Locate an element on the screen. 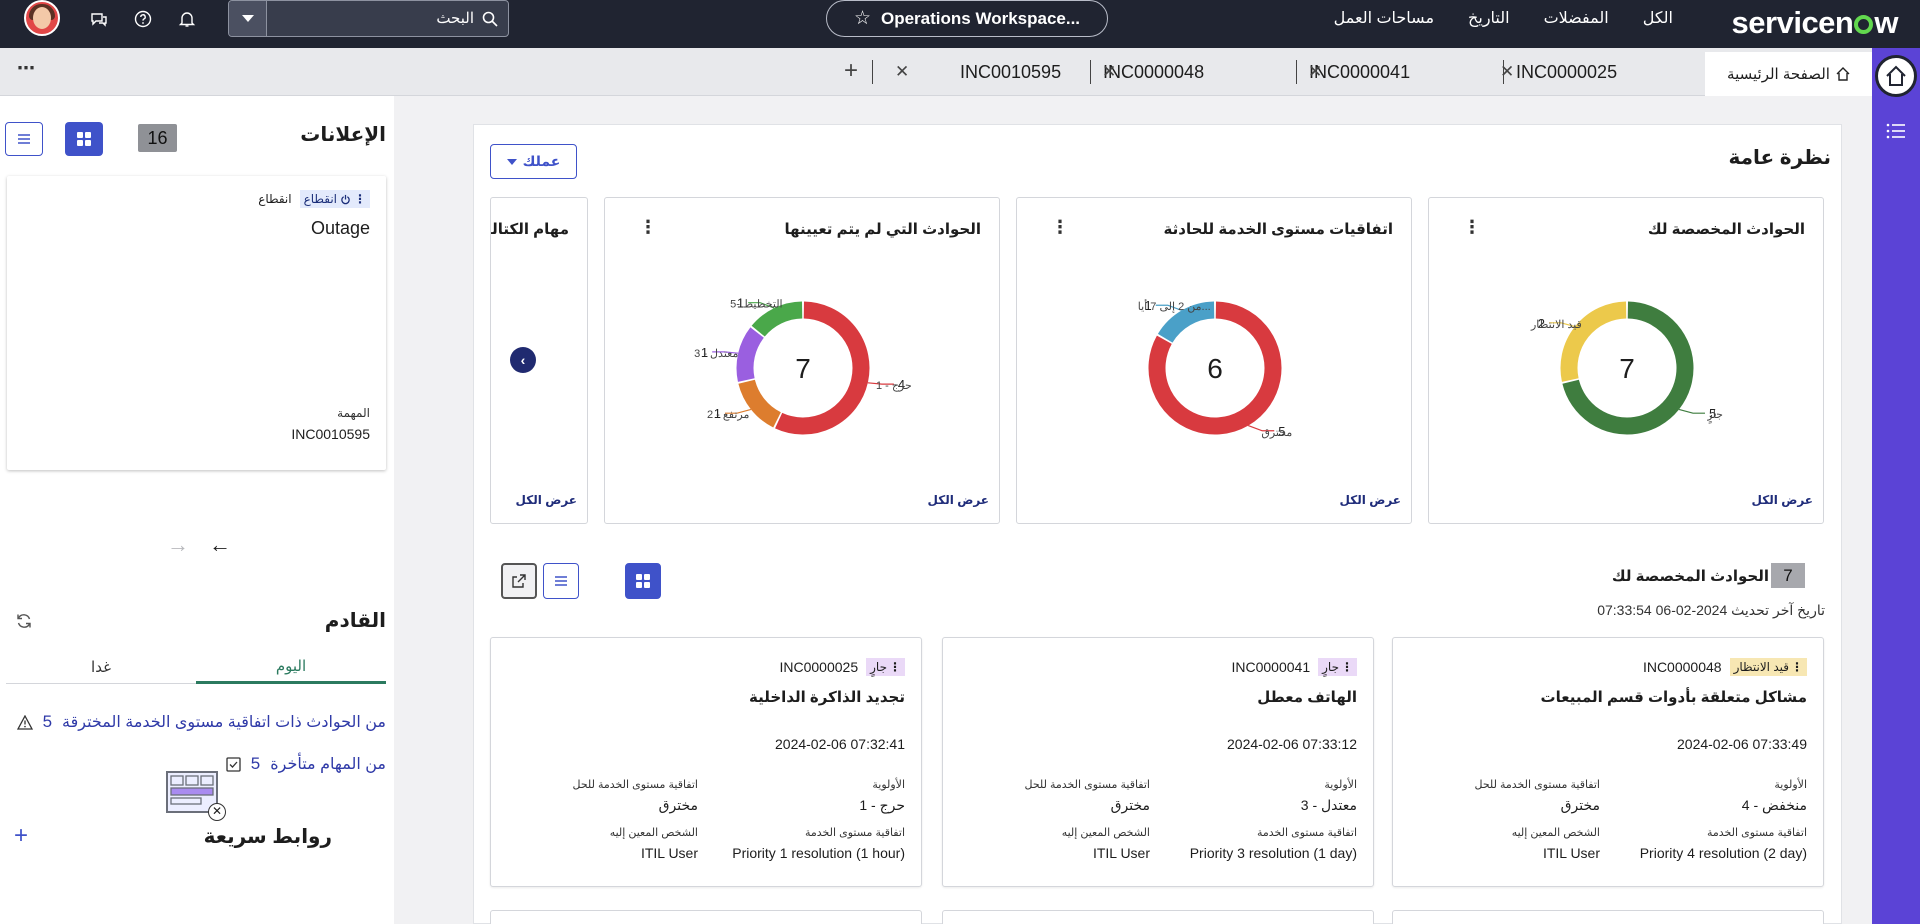  rail-home-button is located at coordinates (1896, 76).